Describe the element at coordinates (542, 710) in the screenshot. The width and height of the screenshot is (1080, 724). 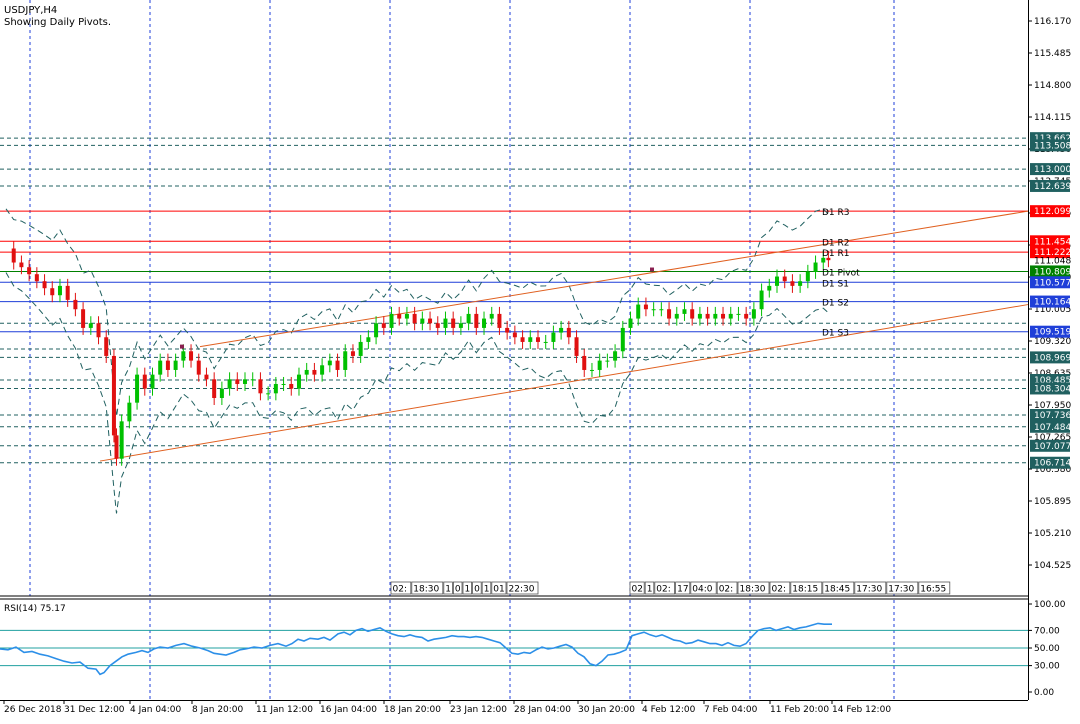
I see `time-tick-label: 28 Jan 04:00` at that location.